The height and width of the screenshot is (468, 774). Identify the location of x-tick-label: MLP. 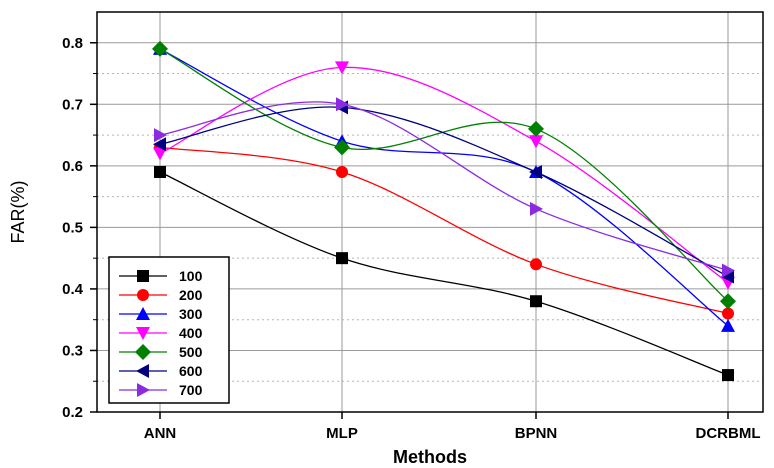
(342, 433).